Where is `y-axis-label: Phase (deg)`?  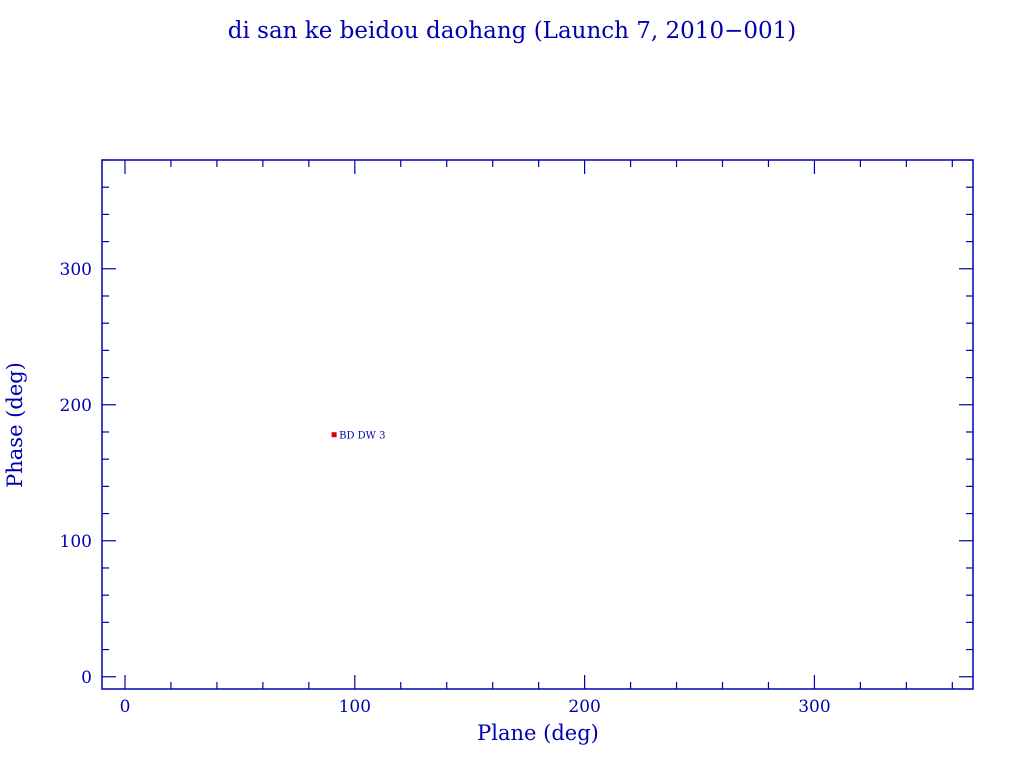
y-axis-label: Phase (deg) is located at coordinates (15, 425).